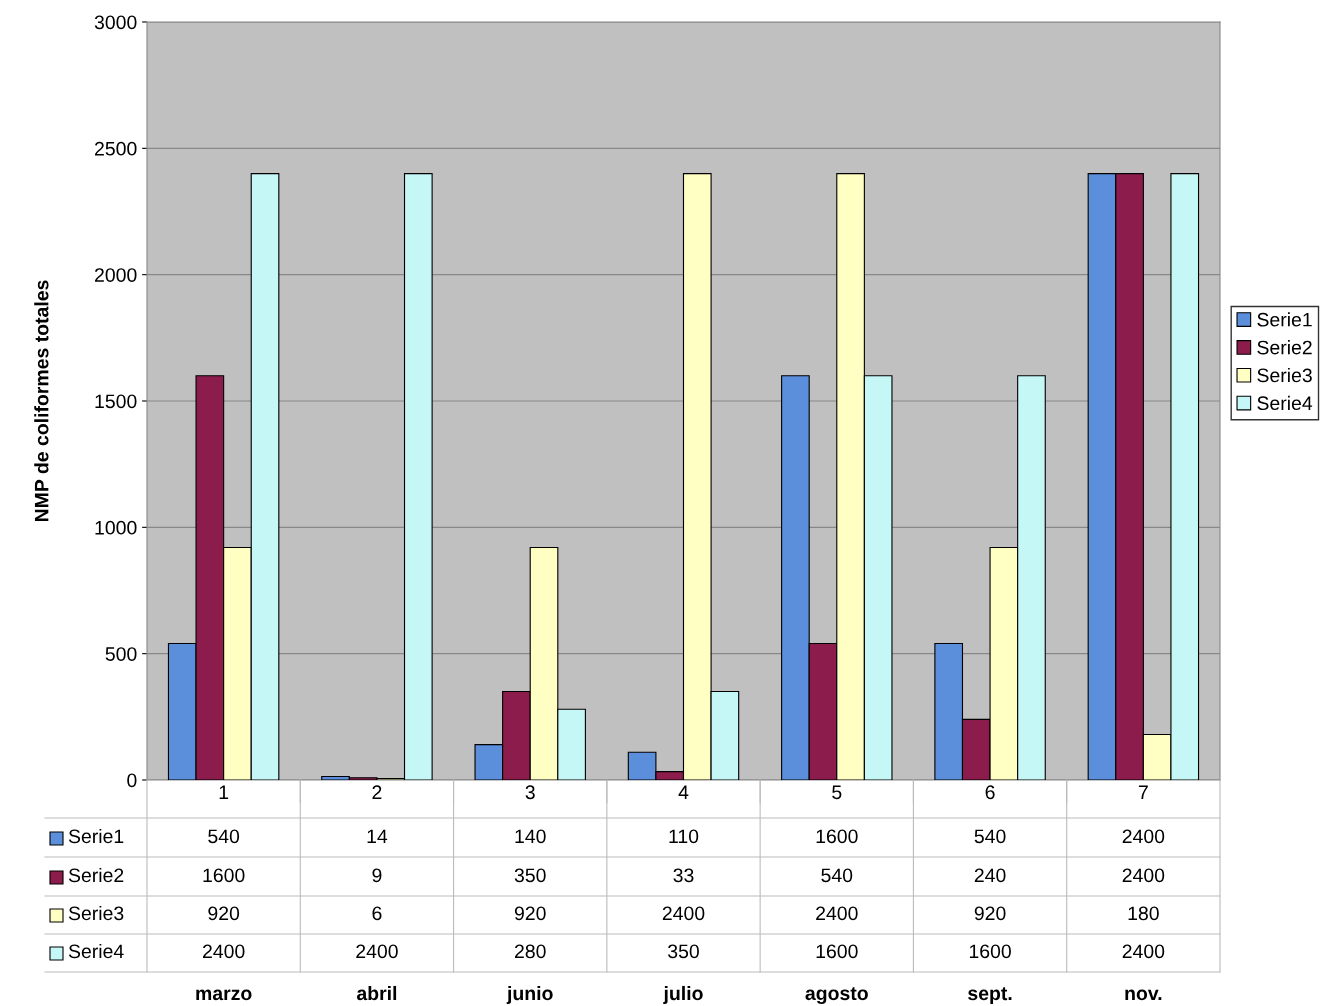 This screenshot has width=1325, height=1006. I want to click on x-tick-label: 2, so click(377, 792).